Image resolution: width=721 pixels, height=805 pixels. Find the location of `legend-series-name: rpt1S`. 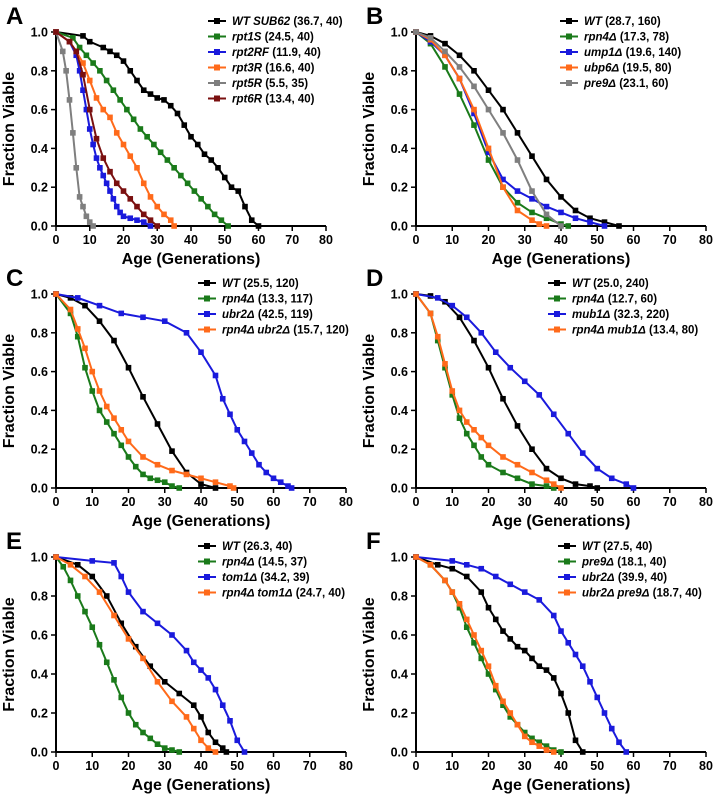

legend-series-name: rpt1S is located at coordinates (247, 38).